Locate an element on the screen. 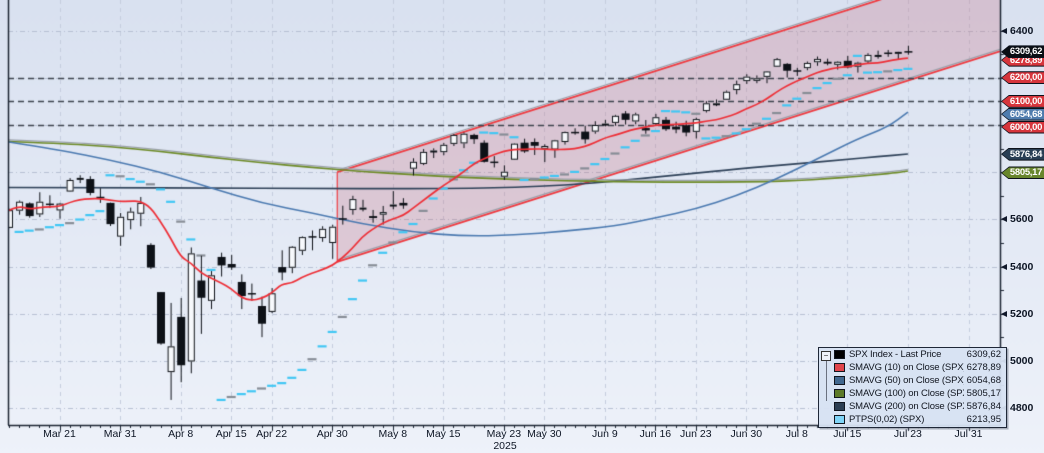 This screenshot has height=453, width=1044. legend-value: 6309,62 is located at coordinates (983, 354).